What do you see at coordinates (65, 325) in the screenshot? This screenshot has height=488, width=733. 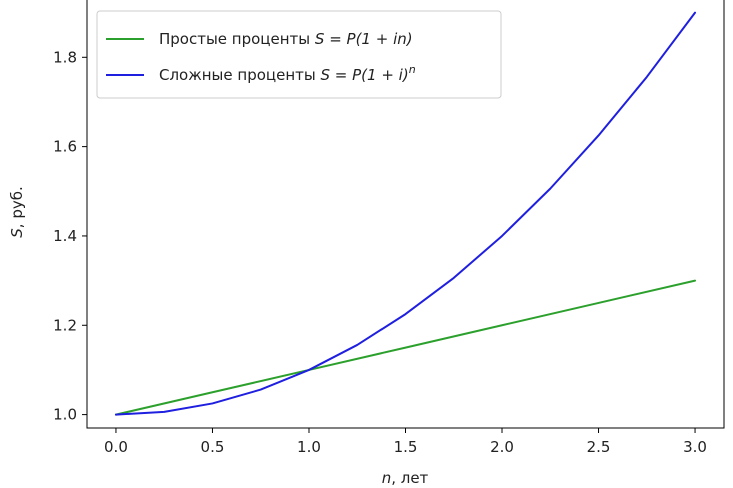 I see `y-tick-label: 1.2` at bounding box center [65, 325].